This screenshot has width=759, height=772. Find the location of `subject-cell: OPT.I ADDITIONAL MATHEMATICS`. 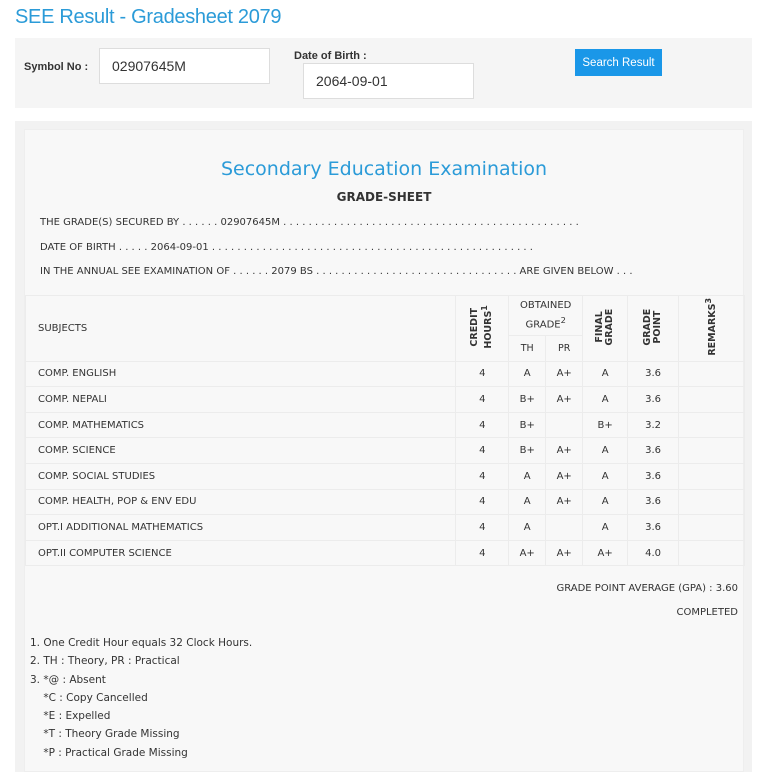

subject-cell: OPT.I ADDITIONAL MATHEMATICS is located at coordinates (240, 527).